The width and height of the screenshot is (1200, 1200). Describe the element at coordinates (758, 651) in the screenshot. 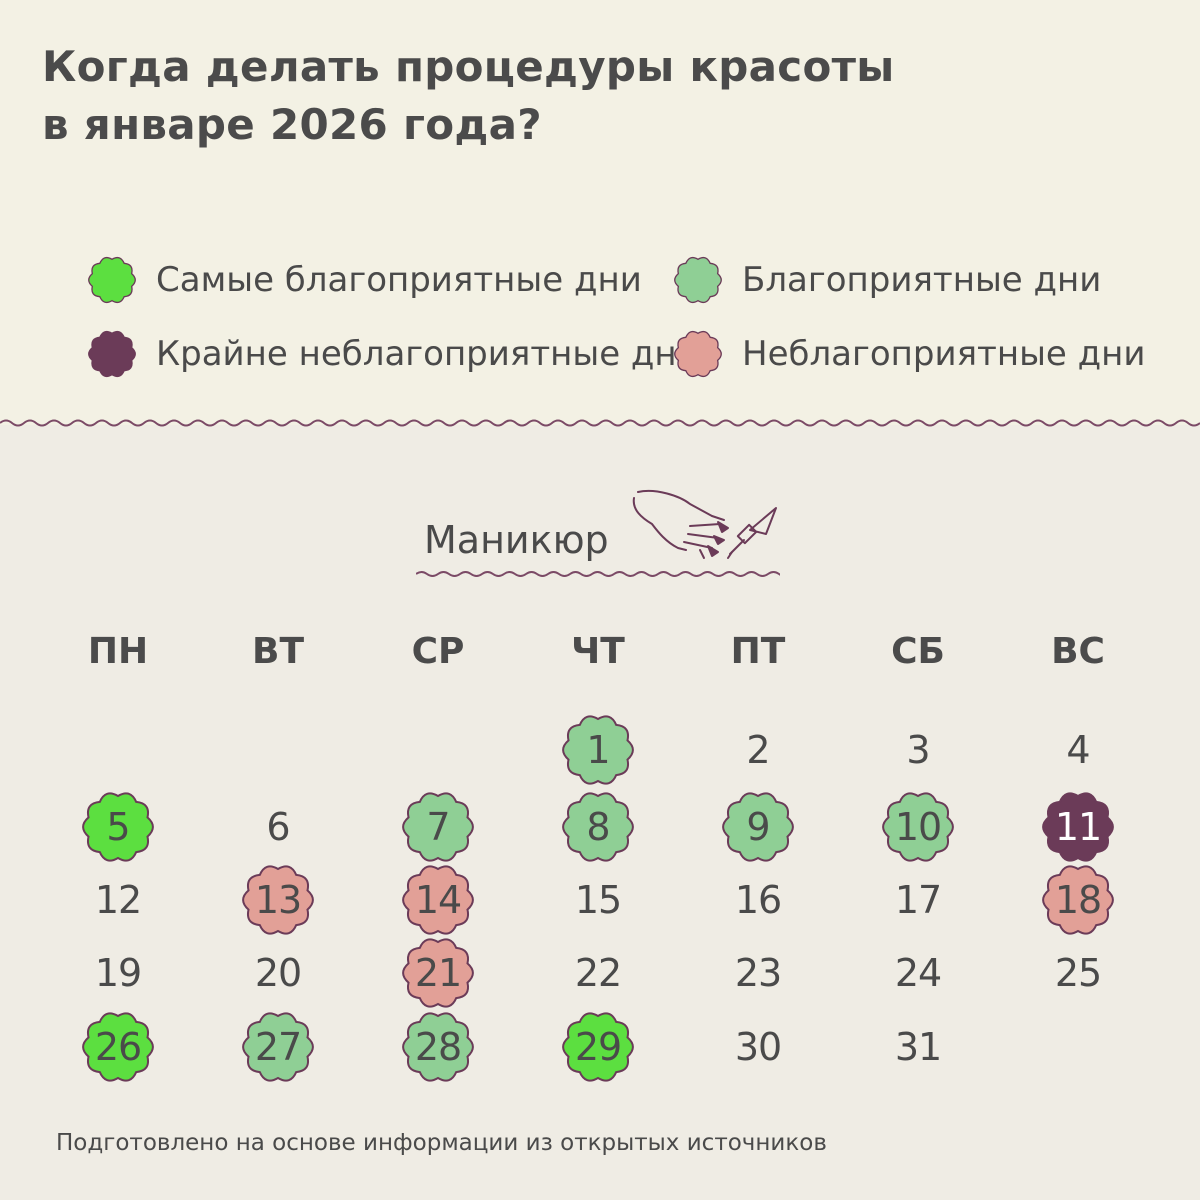

I see `weekday-5: ПТ` at that location.